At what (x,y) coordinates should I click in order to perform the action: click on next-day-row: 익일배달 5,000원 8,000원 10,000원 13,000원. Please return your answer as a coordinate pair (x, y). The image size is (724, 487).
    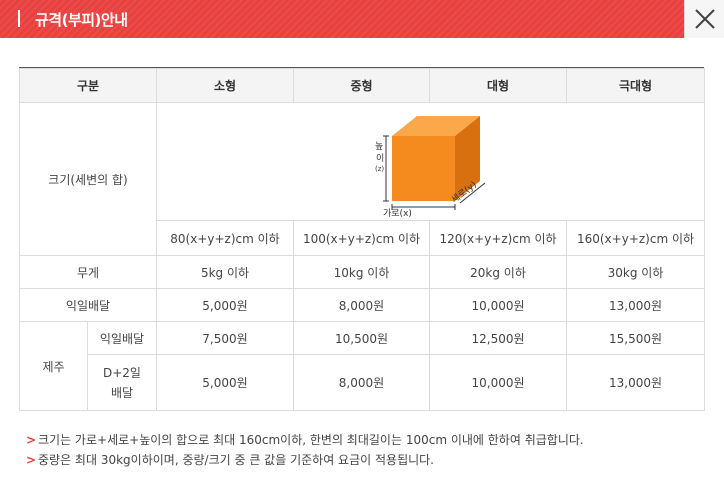
    Looking at the image, I should click on (362, 305).